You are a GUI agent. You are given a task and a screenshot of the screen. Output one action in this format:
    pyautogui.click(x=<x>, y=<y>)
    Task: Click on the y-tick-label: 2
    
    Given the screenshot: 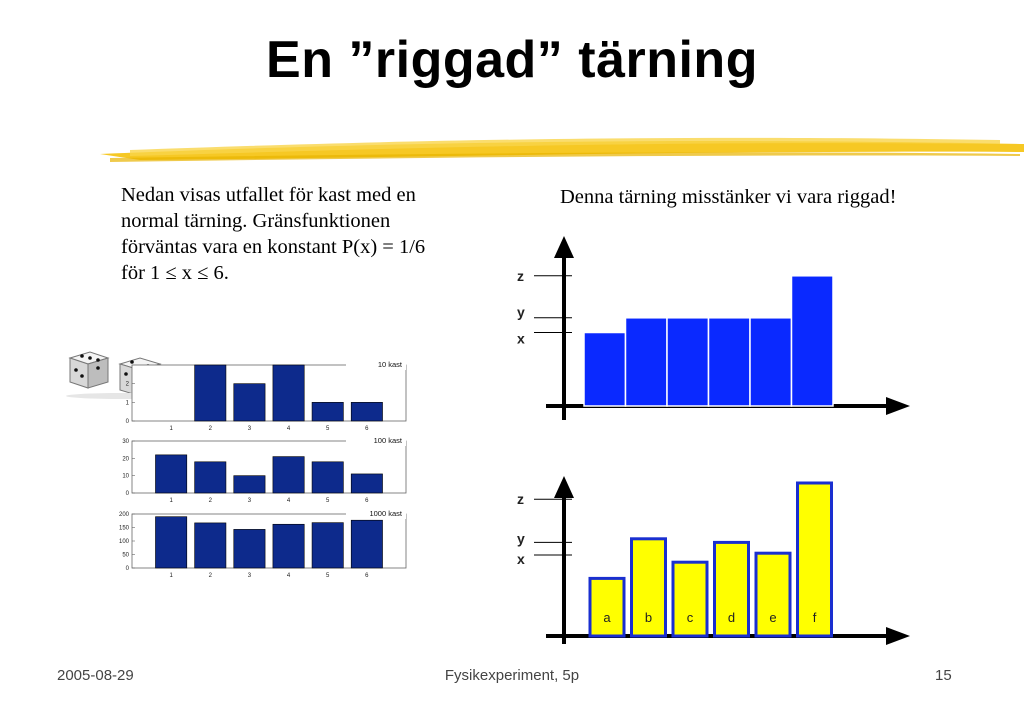 What is the action you would take?
    pyautogui.click(x=128, y=385)
    